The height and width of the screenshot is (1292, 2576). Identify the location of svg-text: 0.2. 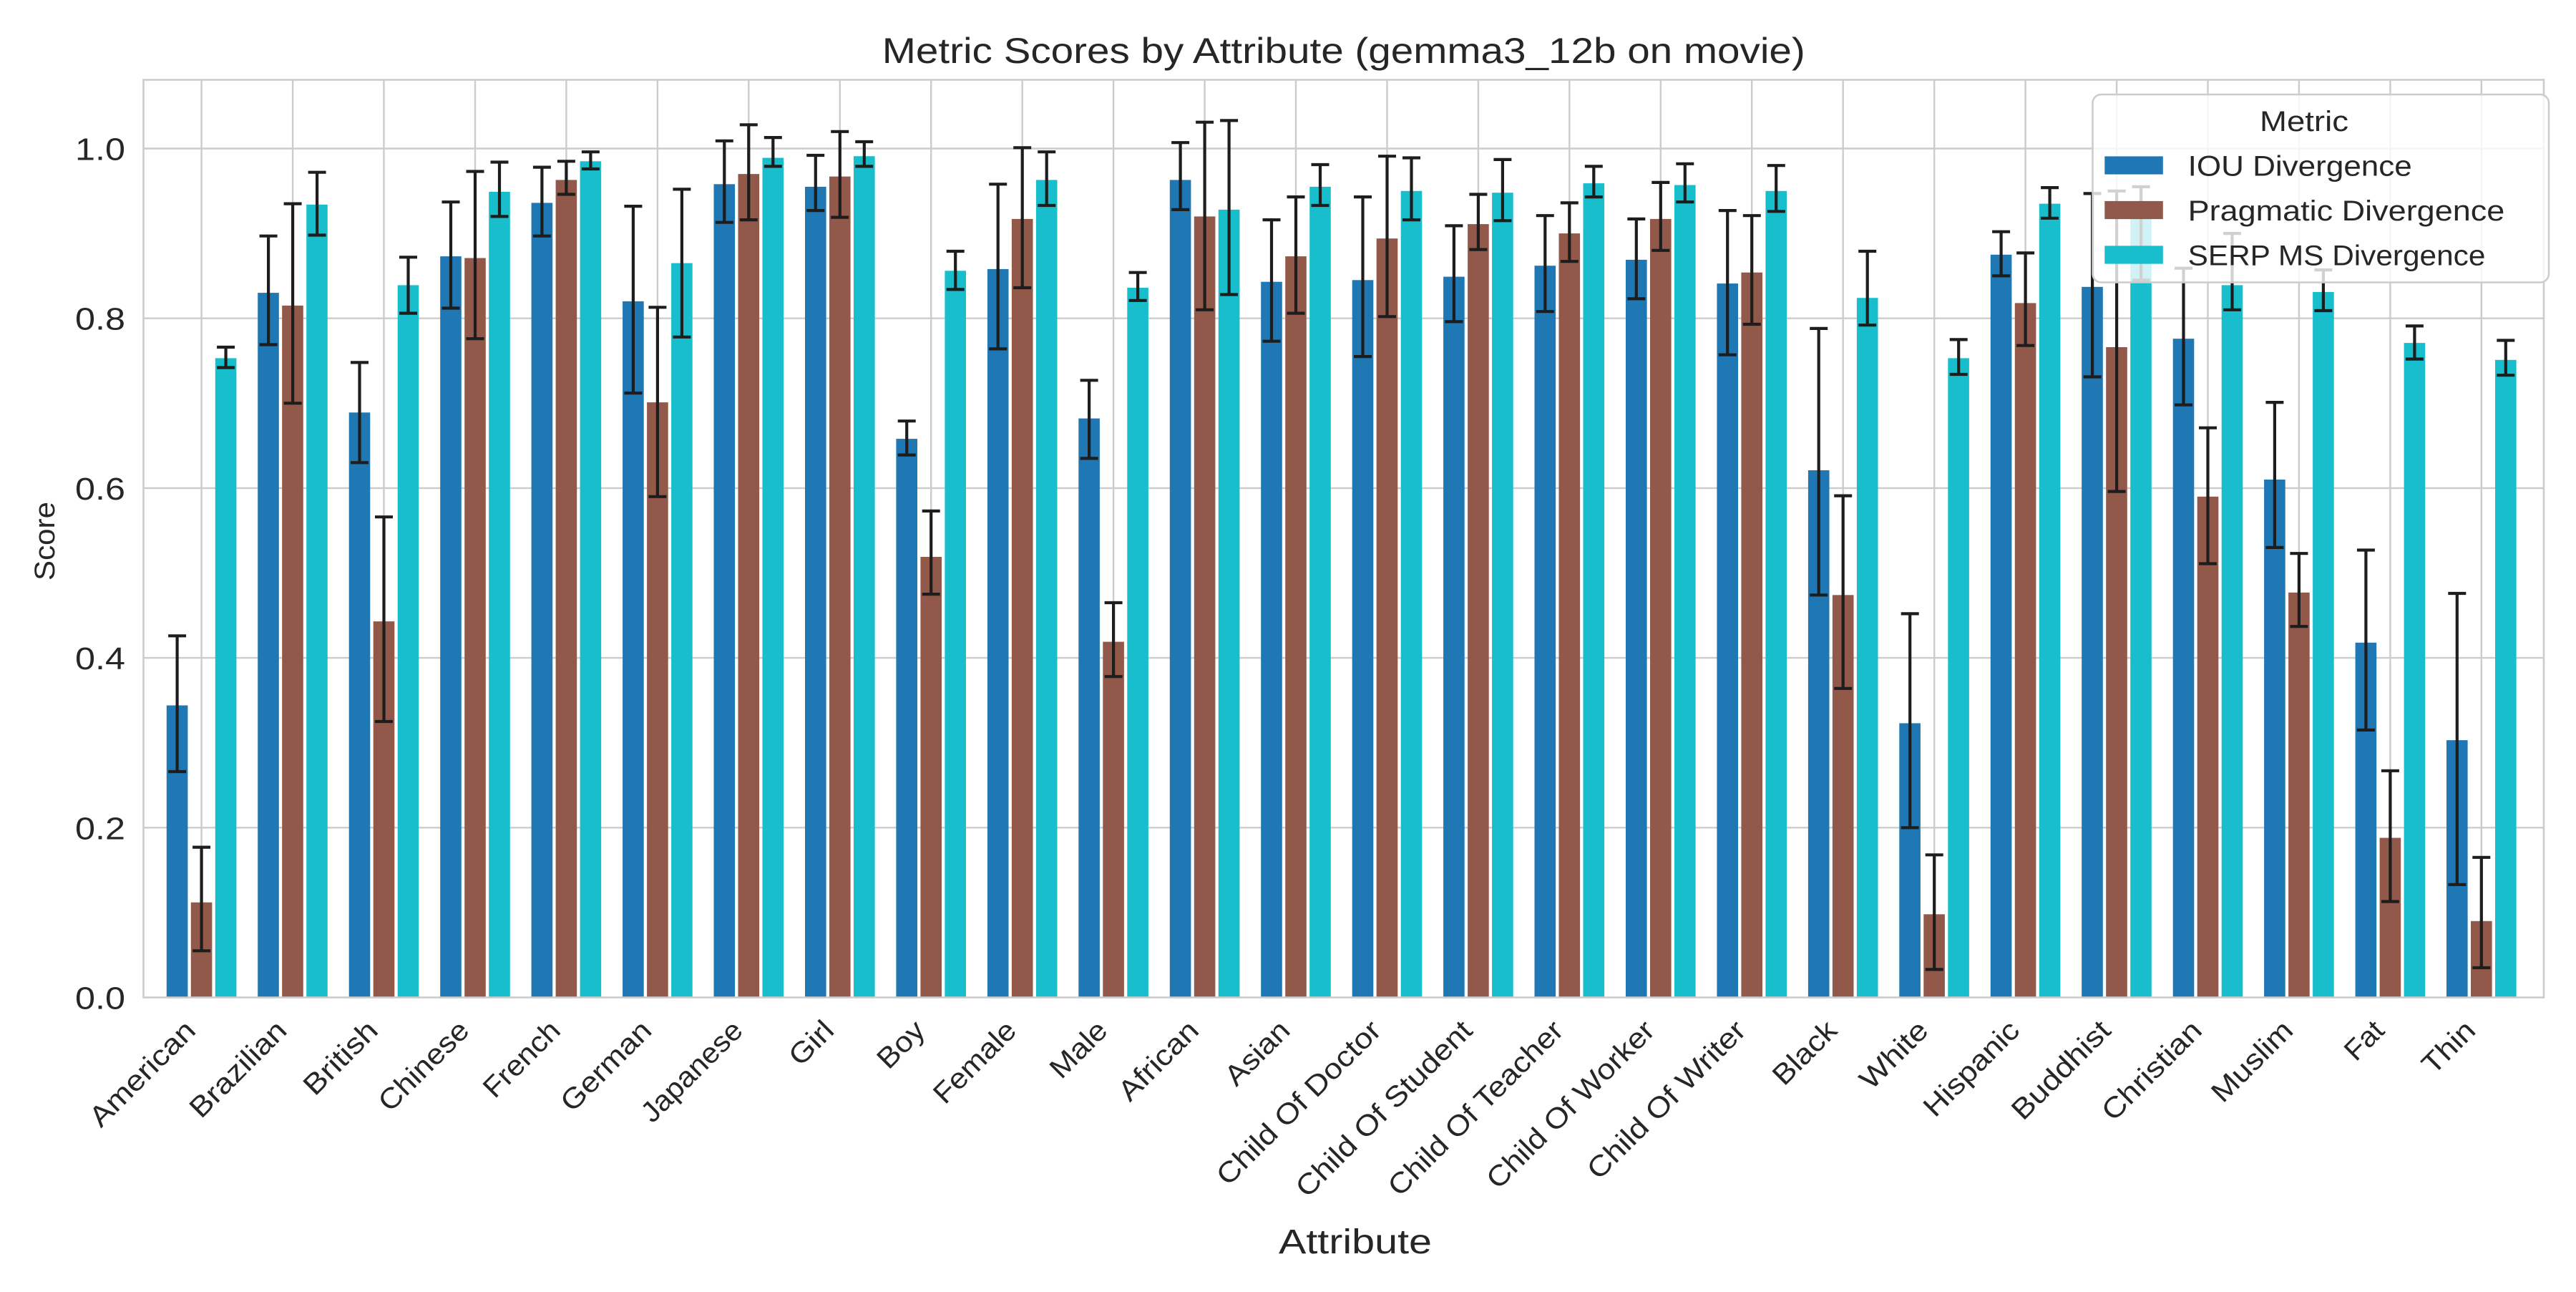
(100, 828).